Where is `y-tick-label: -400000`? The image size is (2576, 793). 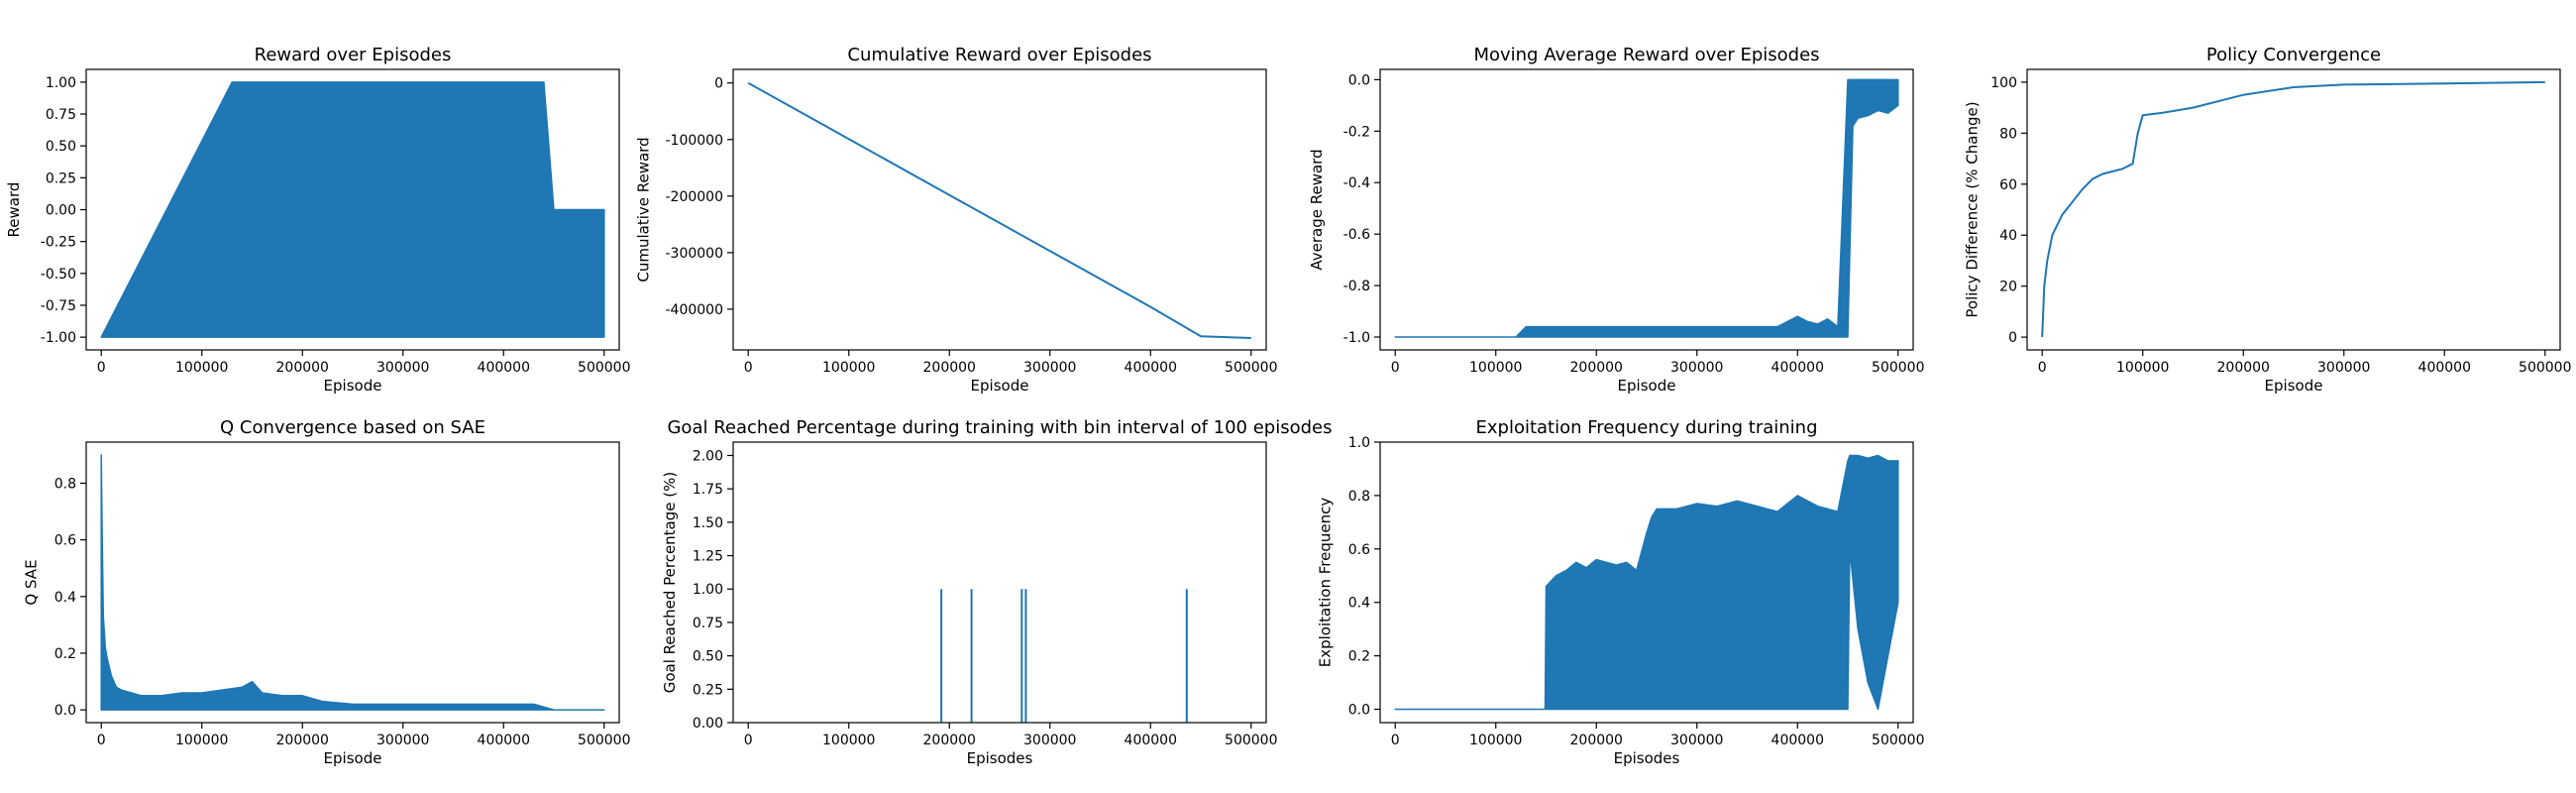 y-tick-label: -400000 is located at coordinates (695, 310).